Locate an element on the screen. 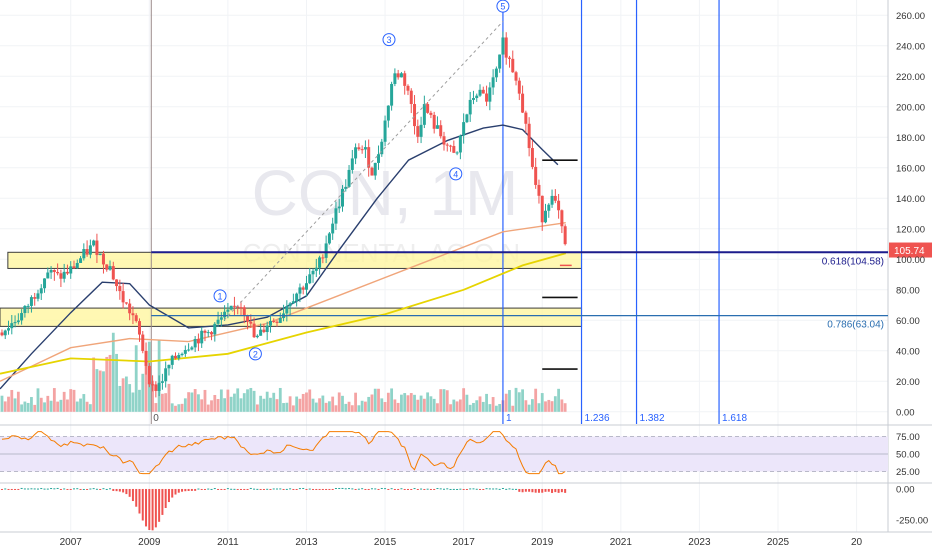 This screenshot has height=550, width=932. price-label-box is located at coordinates (910, 250).